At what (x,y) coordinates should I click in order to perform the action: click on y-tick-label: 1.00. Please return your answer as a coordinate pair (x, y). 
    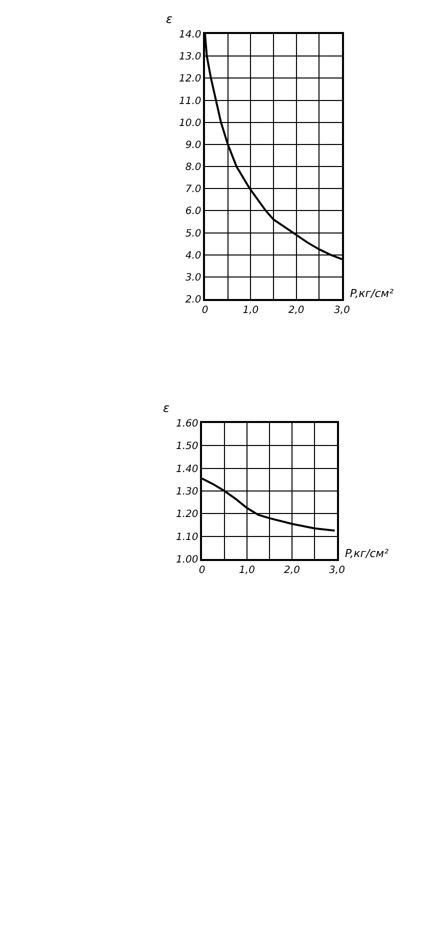
    Looking at the image, I should click on (187, 560).